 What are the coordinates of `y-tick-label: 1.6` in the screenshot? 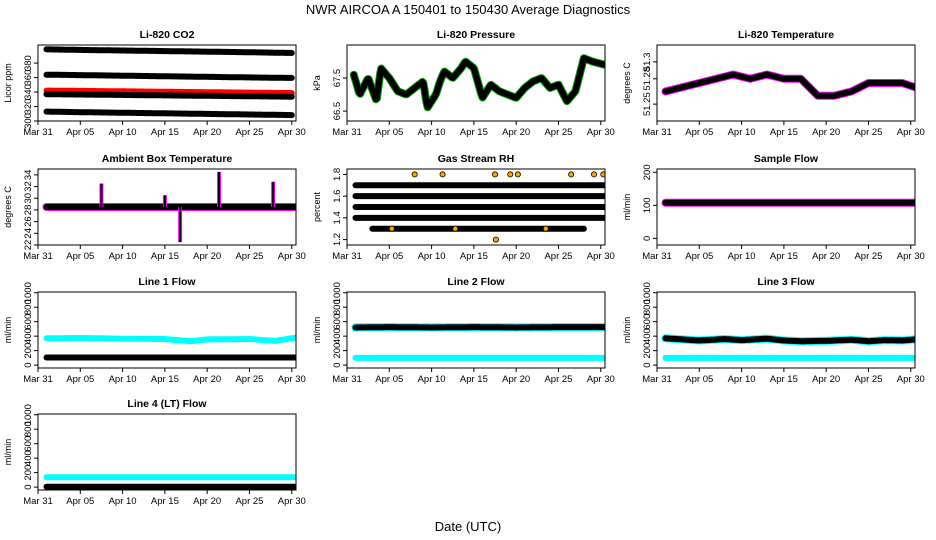 It's located at (337, 196).